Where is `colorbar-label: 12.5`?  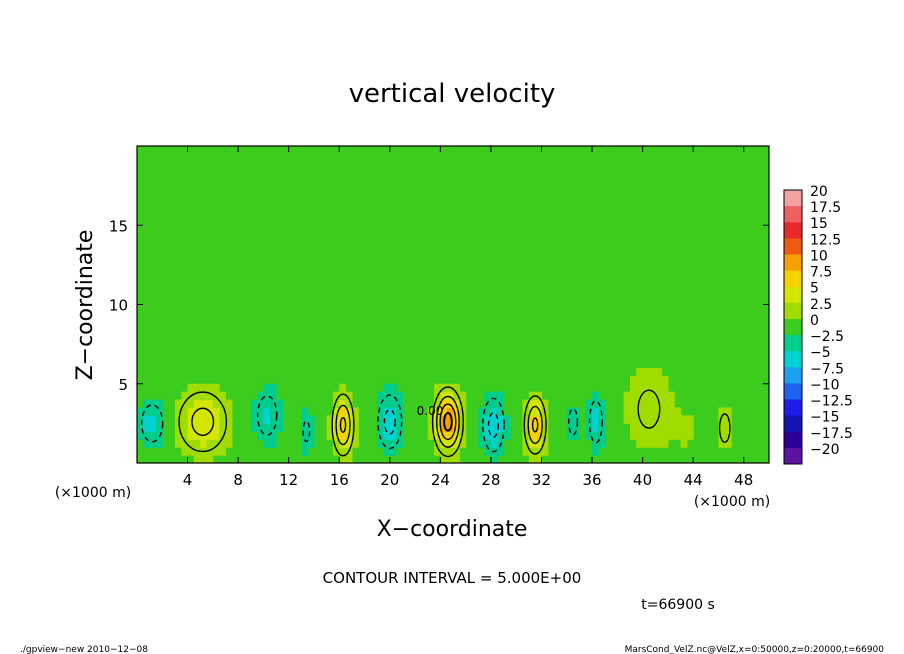 colorbar-label: 12.5 is located at coordinates (825, 240).